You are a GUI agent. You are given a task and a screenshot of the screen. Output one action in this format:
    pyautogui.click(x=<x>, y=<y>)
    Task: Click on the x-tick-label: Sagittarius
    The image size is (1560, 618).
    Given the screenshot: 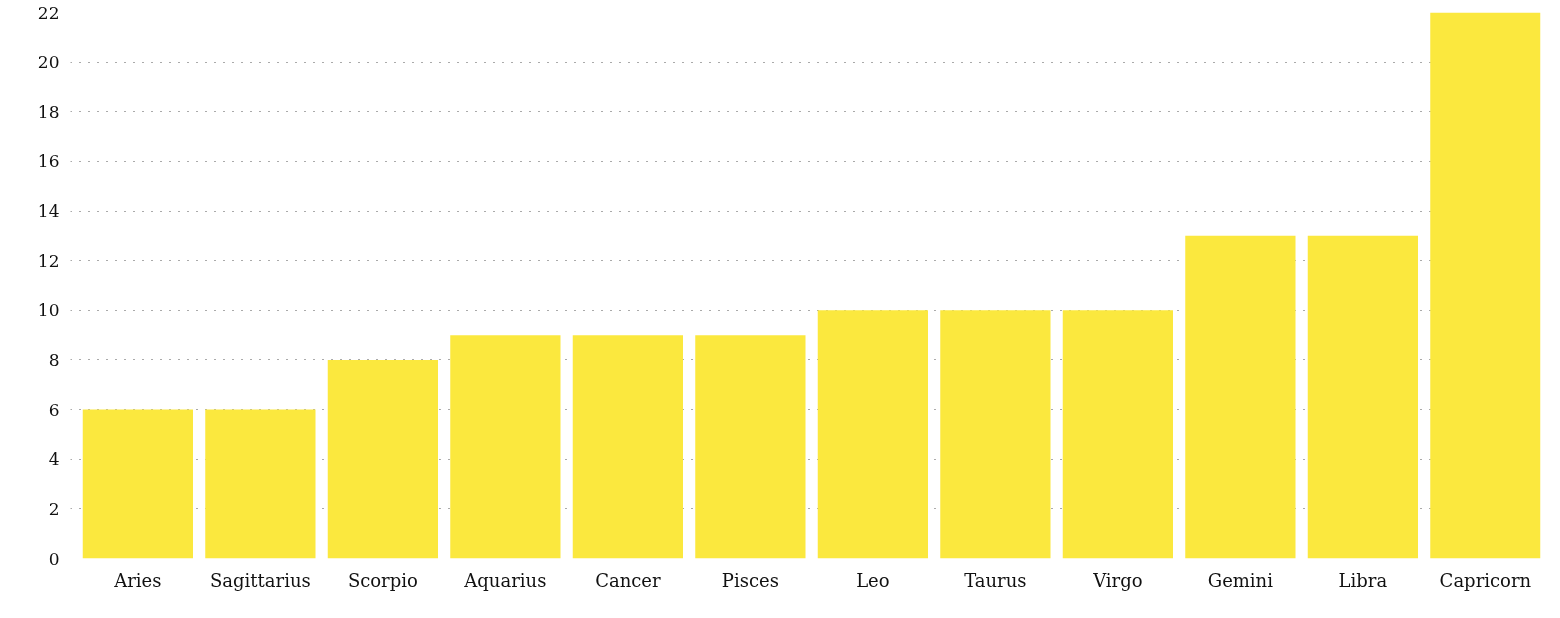 What is the action you would take?
    pyautogui.click(x=260, y=580)
    